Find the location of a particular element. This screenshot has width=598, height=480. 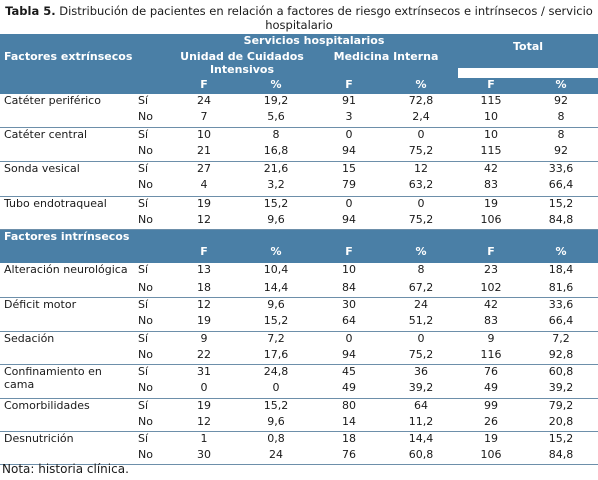

table-row: No 18 14,4 84 67,2 102 81,6 is located at coordinates (299, 289).